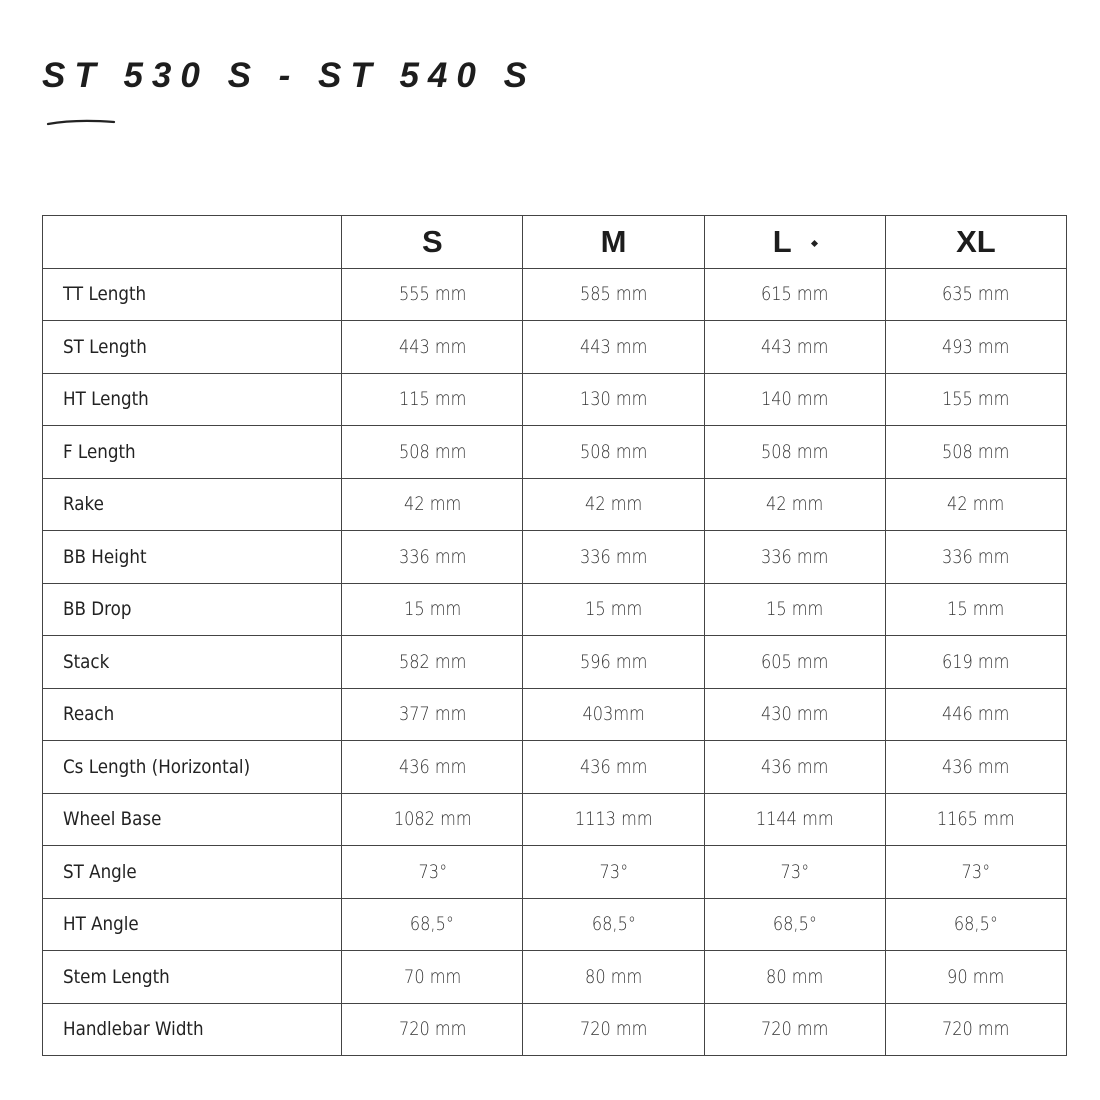 This screenshot has height=1100, width=1100. I want to click on table-cell: 403mm, so click(613, 714).